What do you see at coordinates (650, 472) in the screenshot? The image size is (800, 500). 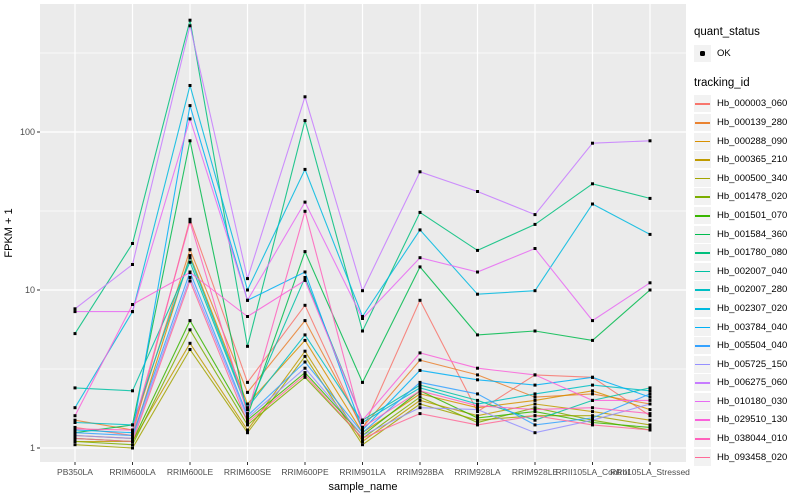 I see `x-tick-label: RRII105LA_Stressed` at bounding box center [650, 472].